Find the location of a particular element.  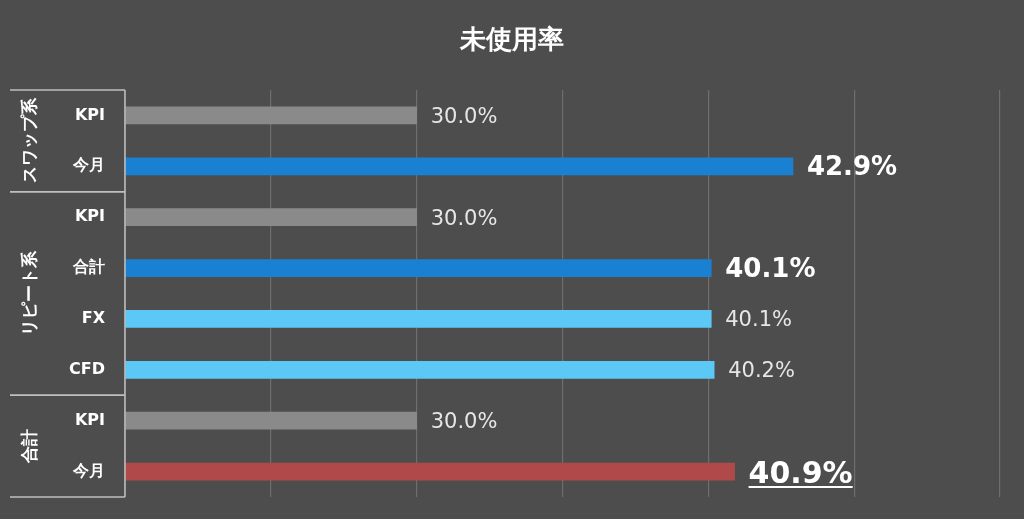

text: リピート系 is located at coordinates (29, 293).